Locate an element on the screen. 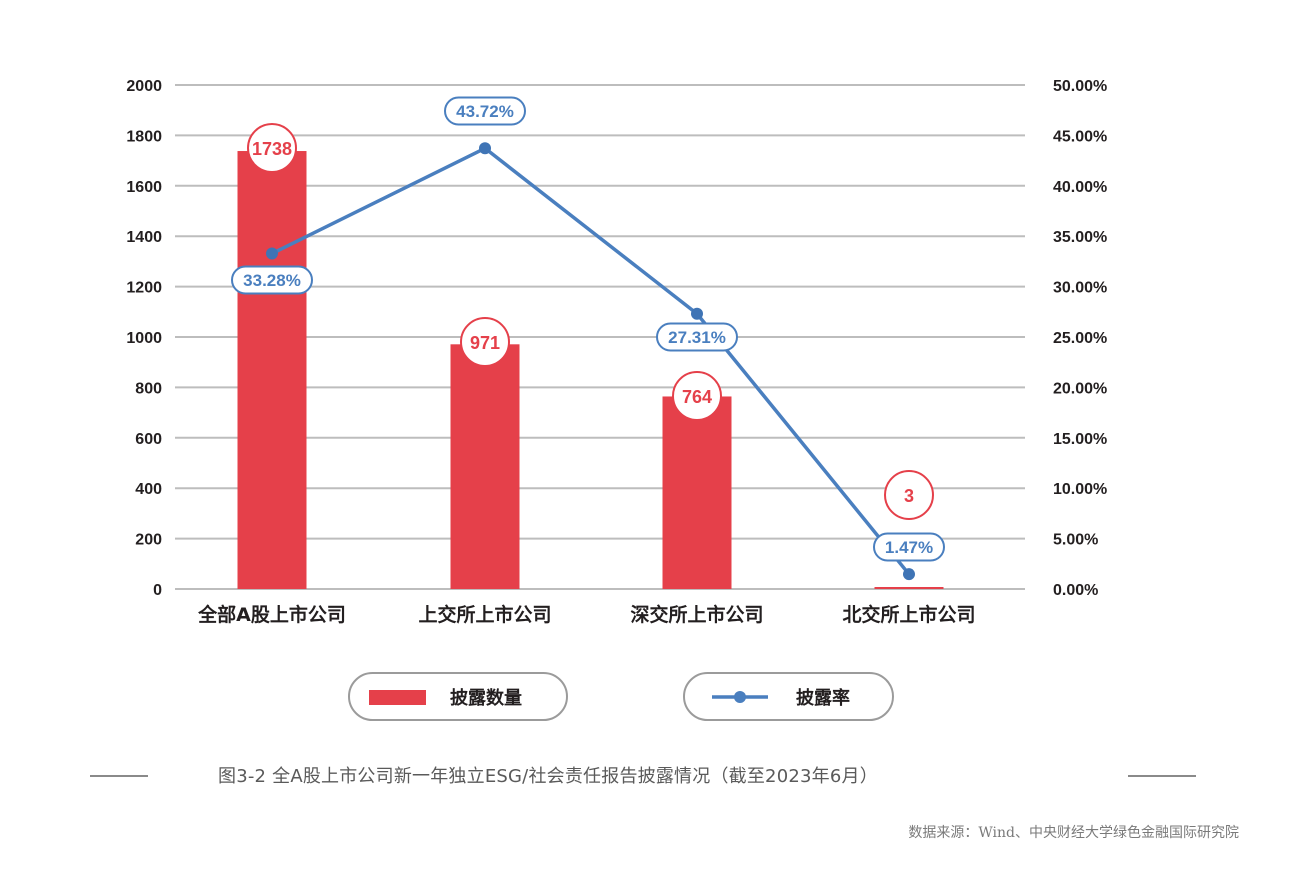 The image size is (1311, 891). right-tick-label: 15.00% is located at coordinates (1080, 439).